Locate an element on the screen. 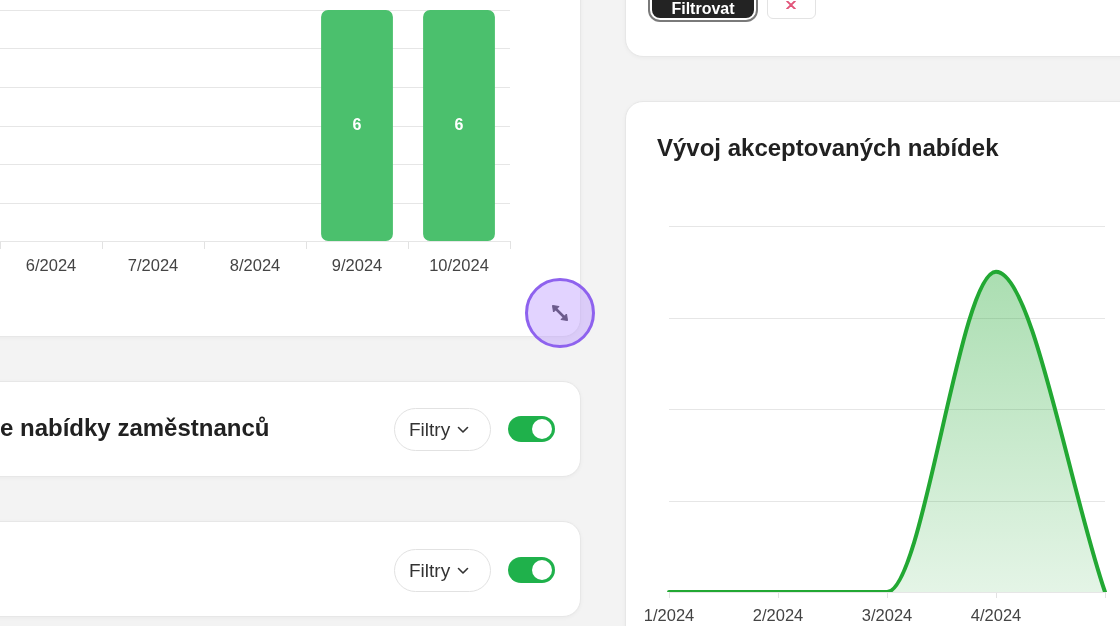  x-tick-label: 8/2024 is located at coordinates (255, 265).